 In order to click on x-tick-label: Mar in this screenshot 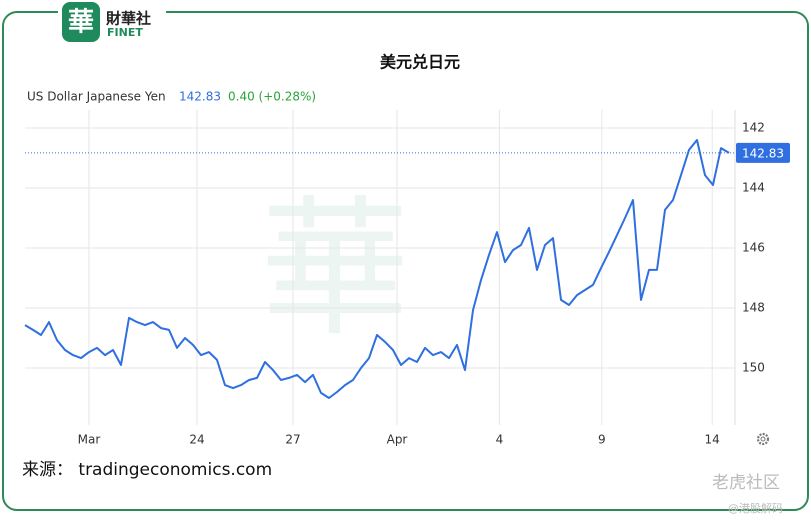, I will do `click(89, 440)`.